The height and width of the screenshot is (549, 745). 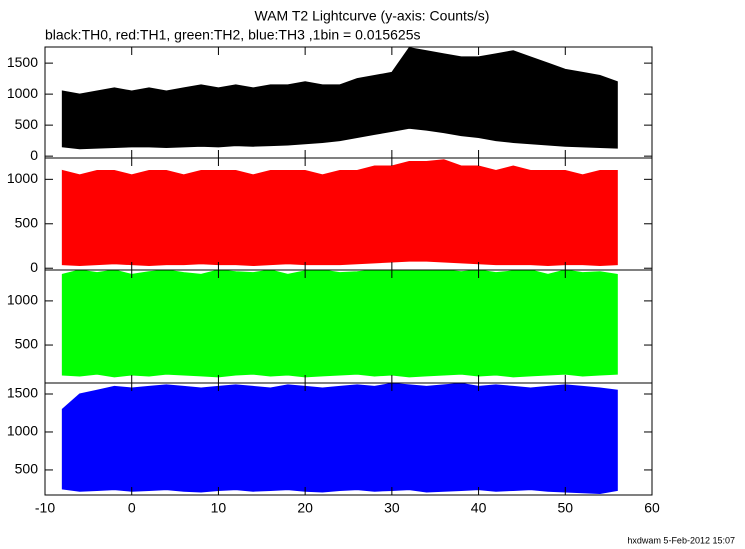 What do you see at coordinates (392, 508) in the screenshot?
I see `x-tick-label: 30` at bounding box center [392, 508].